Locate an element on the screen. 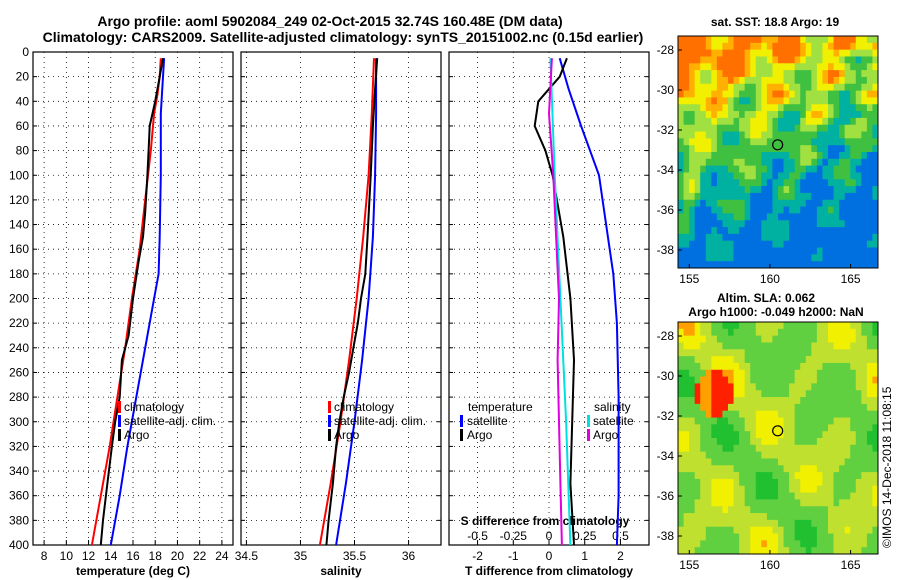 Image resolution: width=900 pixels, height=580 pixels. x-tick-label: 35.5 is located at coordinates (355, 556).